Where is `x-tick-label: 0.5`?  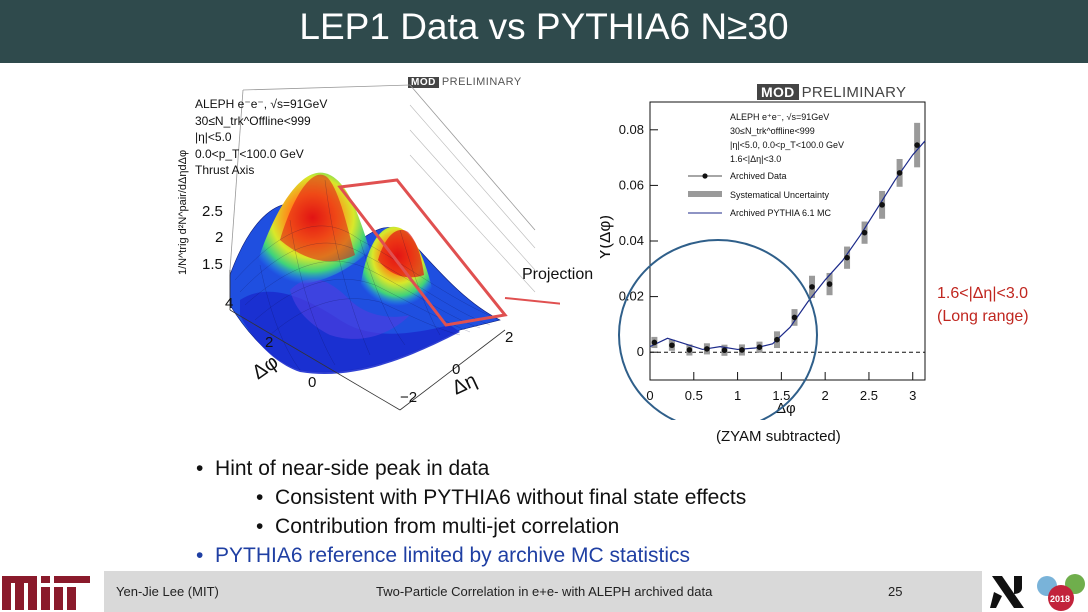 x-tick-label: 0.5 is located at coordinates (694, 395).